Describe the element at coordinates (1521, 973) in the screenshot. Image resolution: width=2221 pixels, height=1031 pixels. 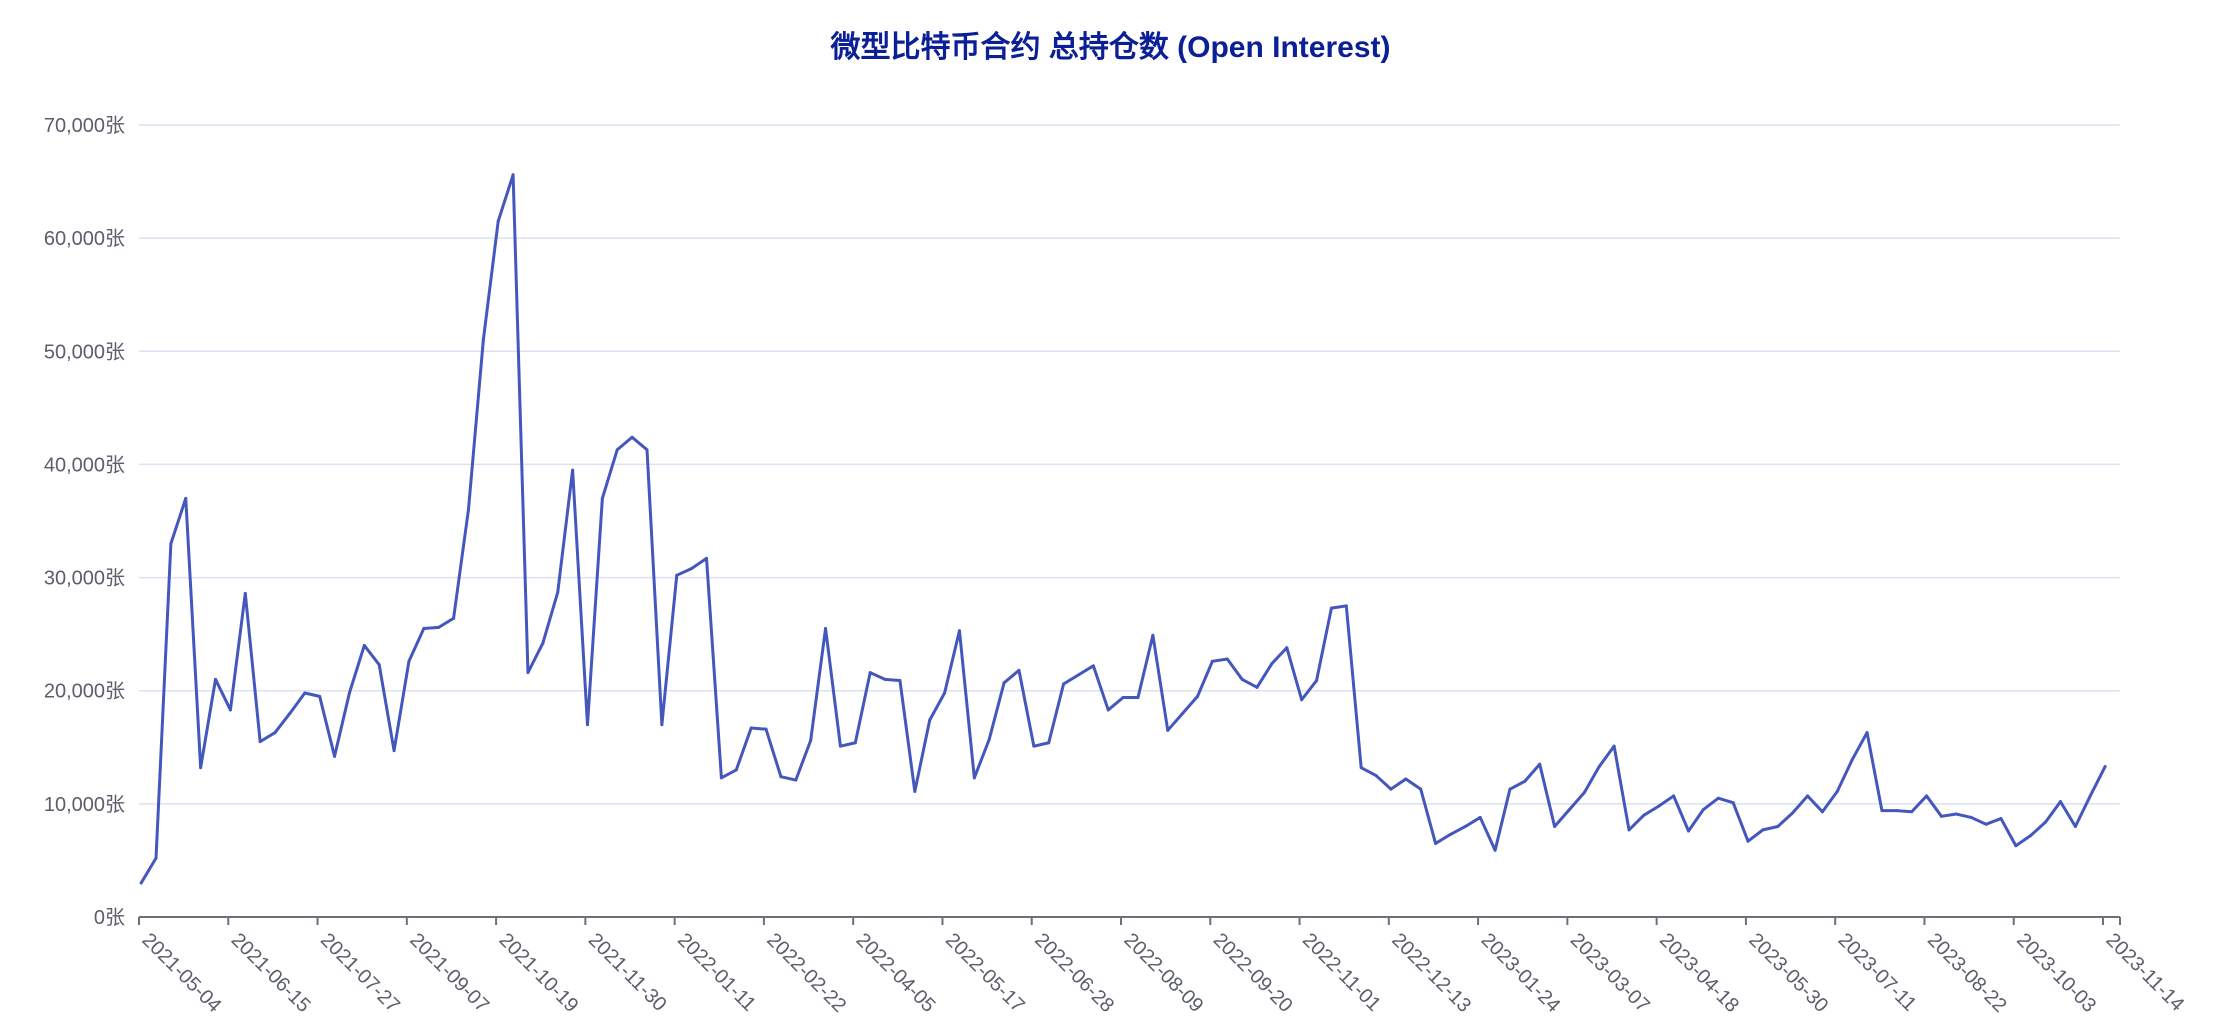
I see `x-tick-label: 2023-01-24` at that location.